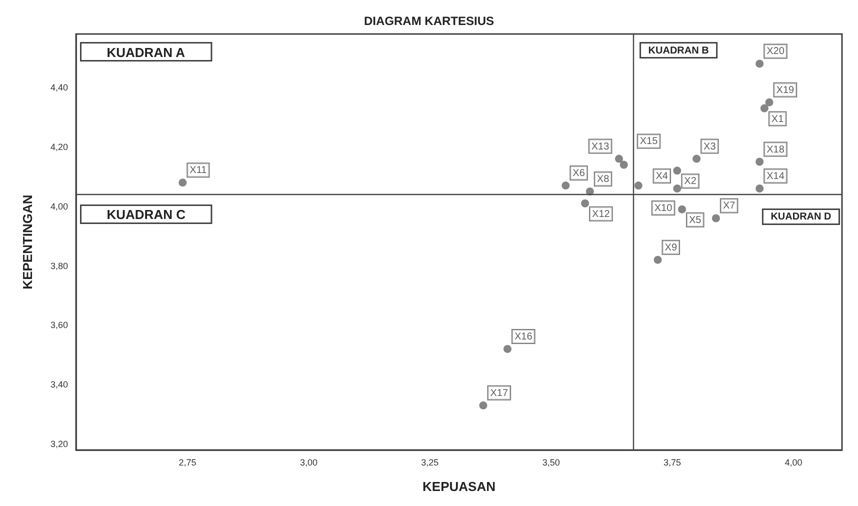  I want to click on y-tick-label: 4,20, so click(59, 147).